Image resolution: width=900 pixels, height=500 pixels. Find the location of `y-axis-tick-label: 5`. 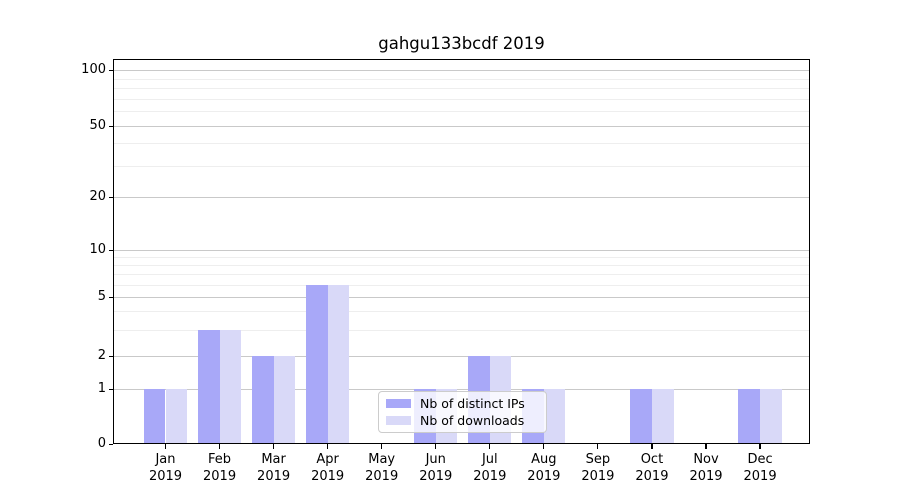

y-axis-tick-label: 5 is located at coordinates (101, 296).